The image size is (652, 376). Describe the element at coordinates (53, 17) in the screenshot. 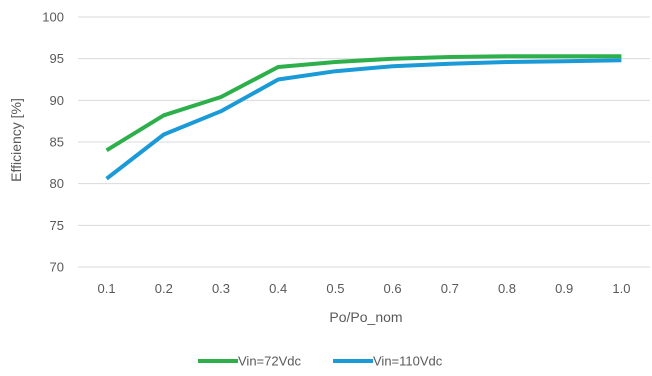

I see `y-tick-label: 100` at that location.